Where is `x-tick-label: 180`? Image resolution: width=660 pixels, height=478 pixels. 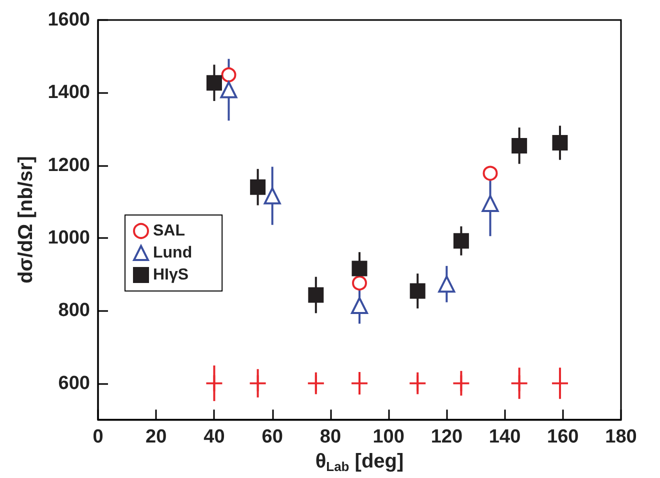 x-tick-label: 180 is located at coordinates (621, 437).